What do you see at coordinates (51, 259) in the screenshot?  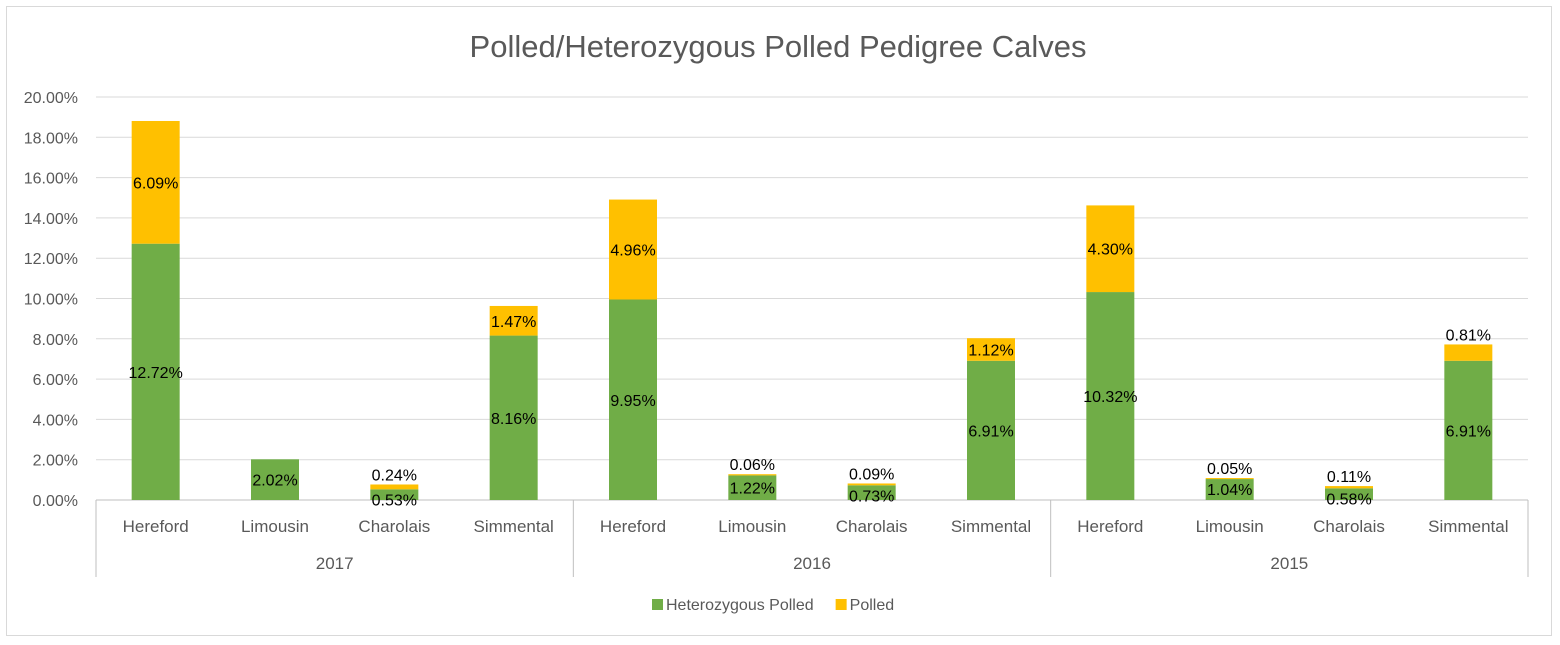 I see `y-tick-label: 12.00%` at bounding box center [51, 259].